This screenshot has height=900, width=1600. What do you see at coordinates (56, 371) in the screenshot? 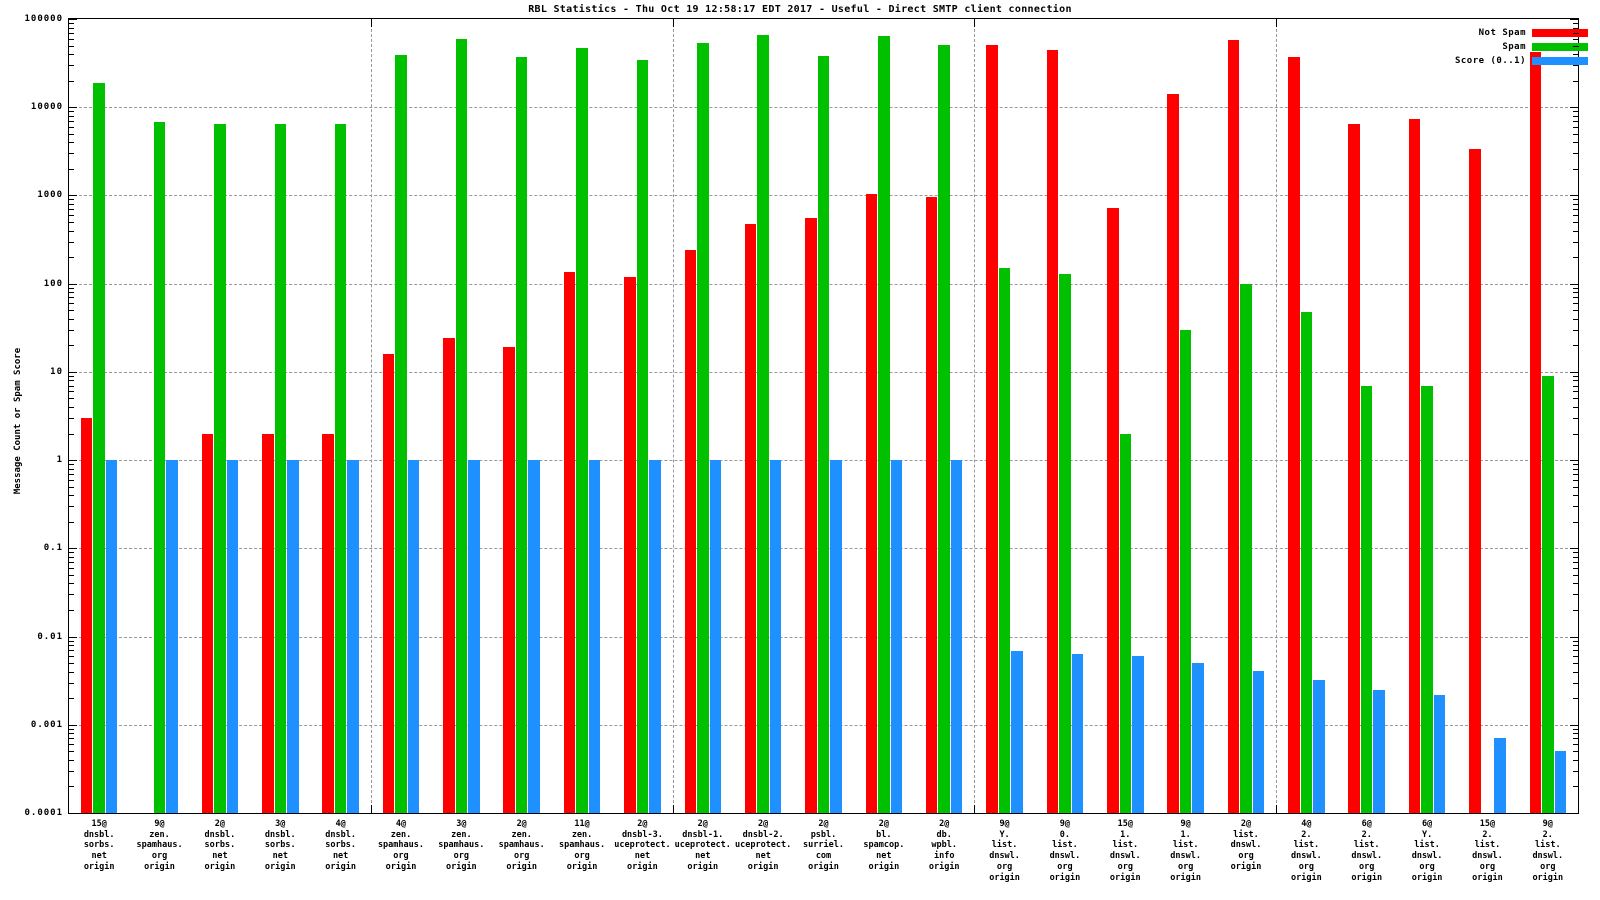
I see `y-tick-label: 10` at bounding box center [56, 371].